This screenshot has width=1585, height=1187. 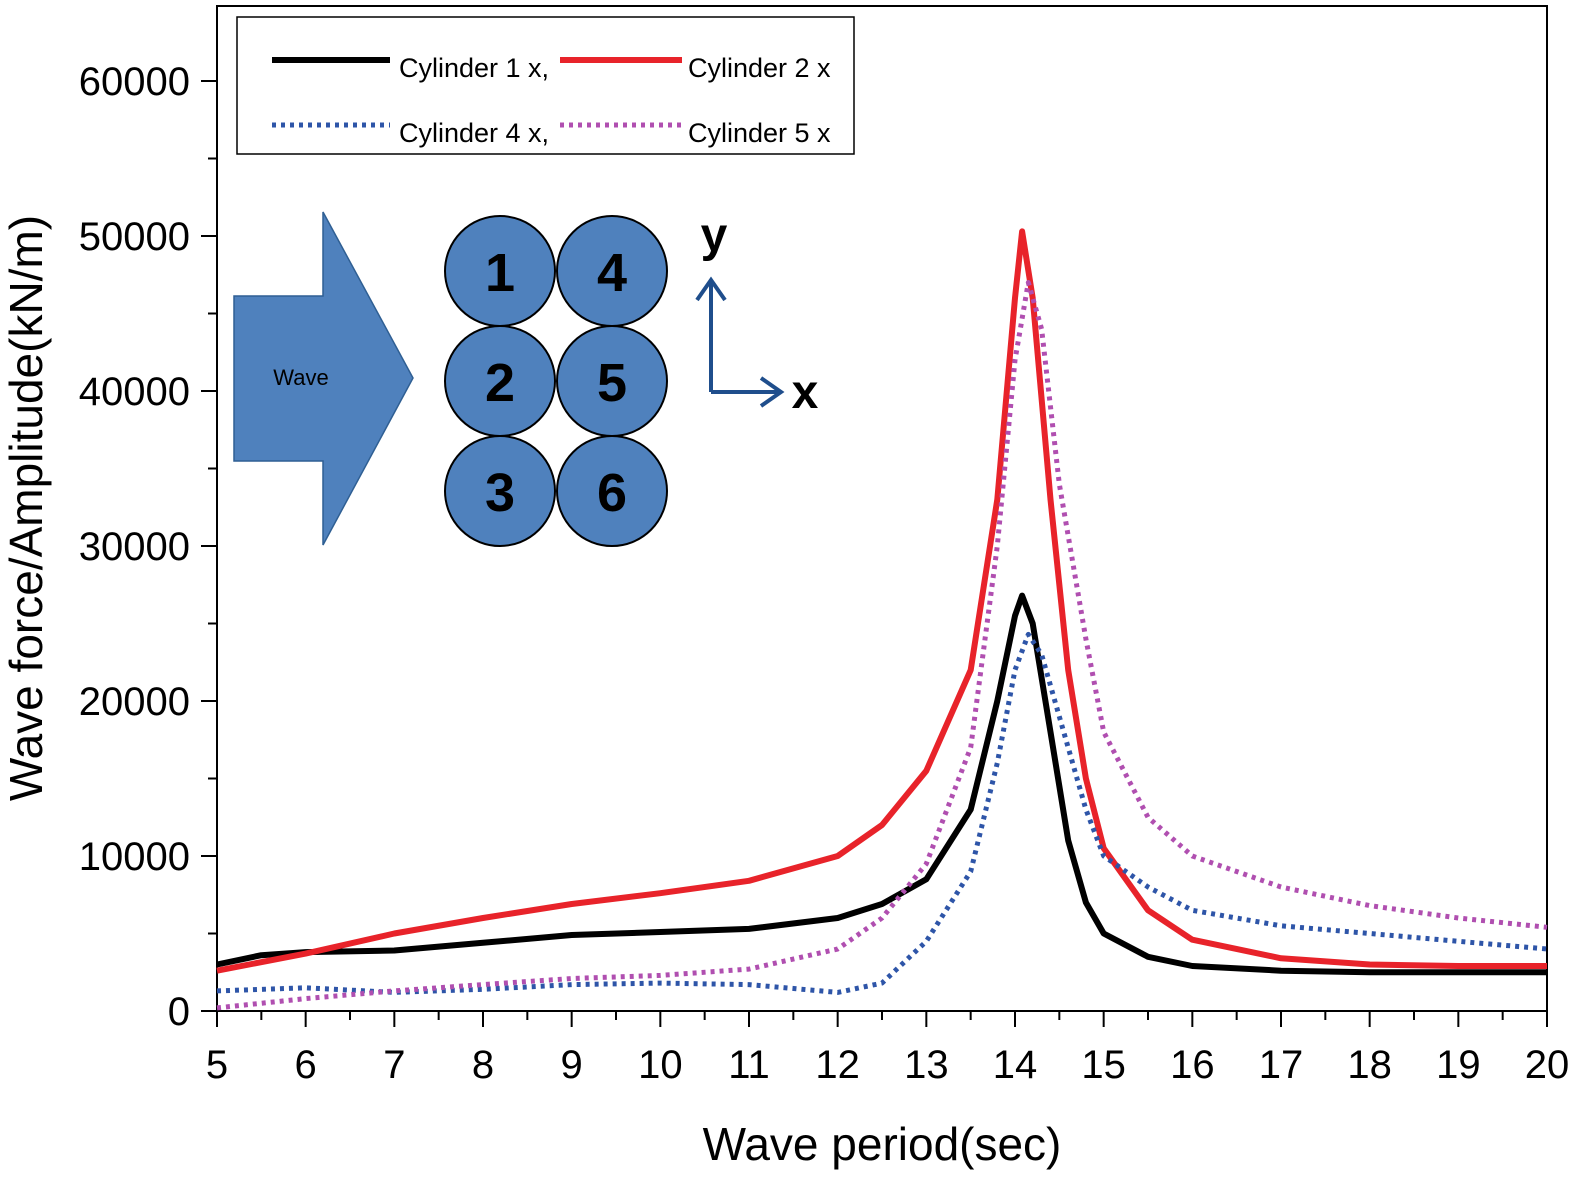 What do you see at coordinates (759, 68) in the screenshot?
I see `legend-label-cylinder-2: Cylinder 2 x` at bounding box center [759, 68].